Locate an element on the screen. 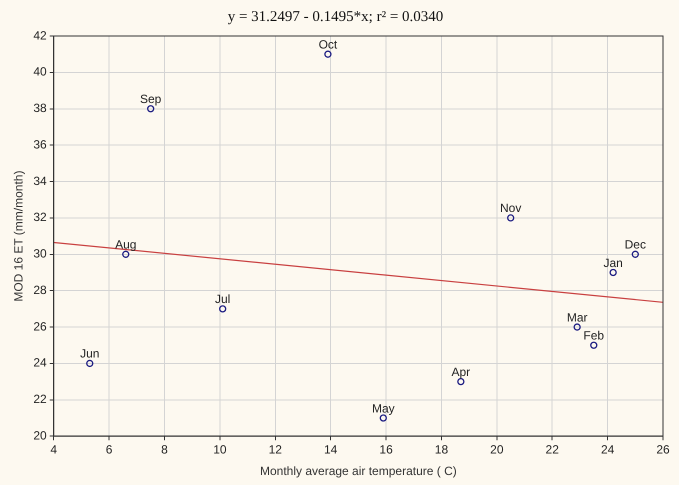 The height and width of the screenshot is (485, 679). x-tick-label: 6 is located at coordinates (109, 449).